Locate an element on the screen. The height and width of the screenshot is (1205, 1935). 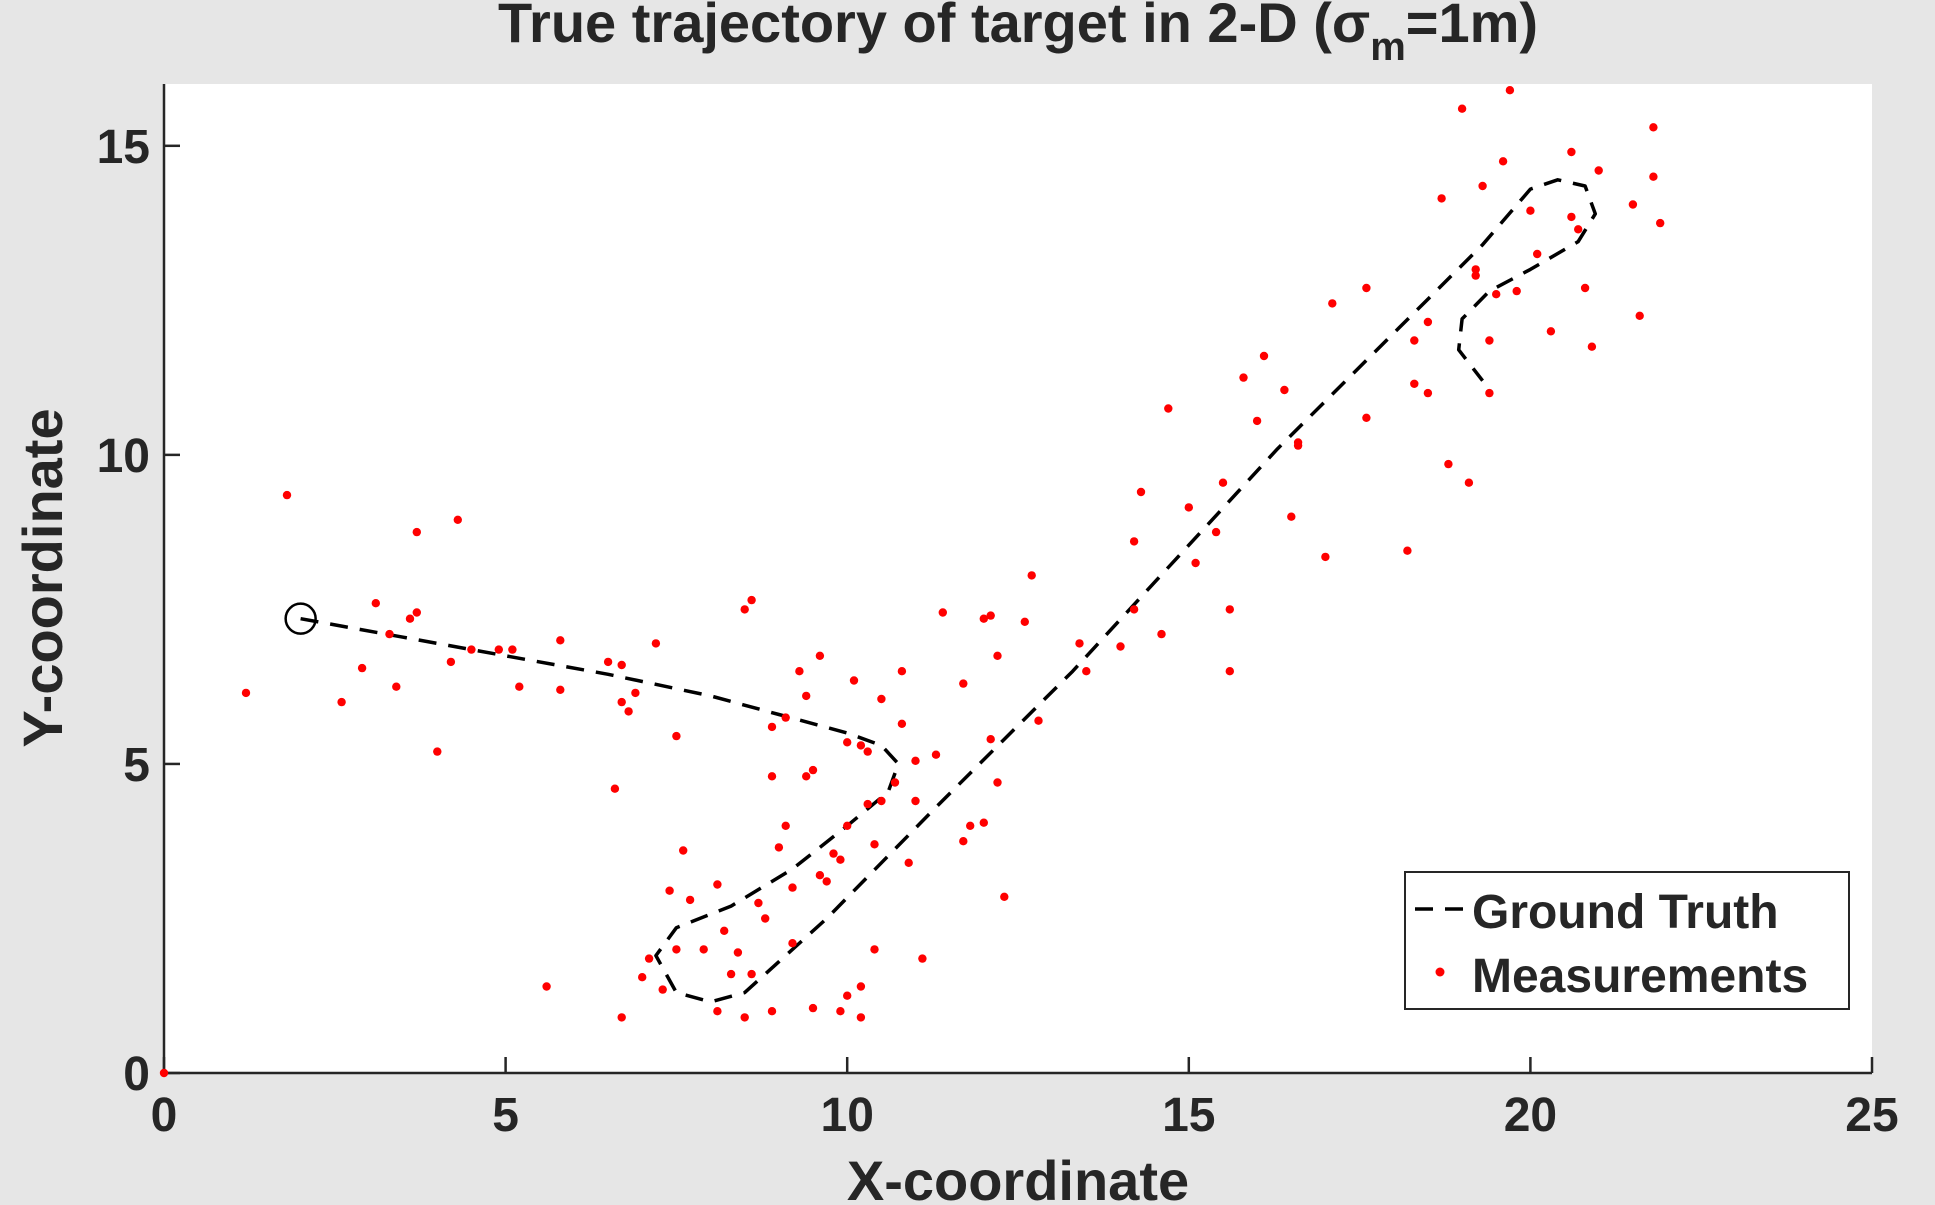
x-axis-label: X-coordinate is located at coordinates (1018, 1177).